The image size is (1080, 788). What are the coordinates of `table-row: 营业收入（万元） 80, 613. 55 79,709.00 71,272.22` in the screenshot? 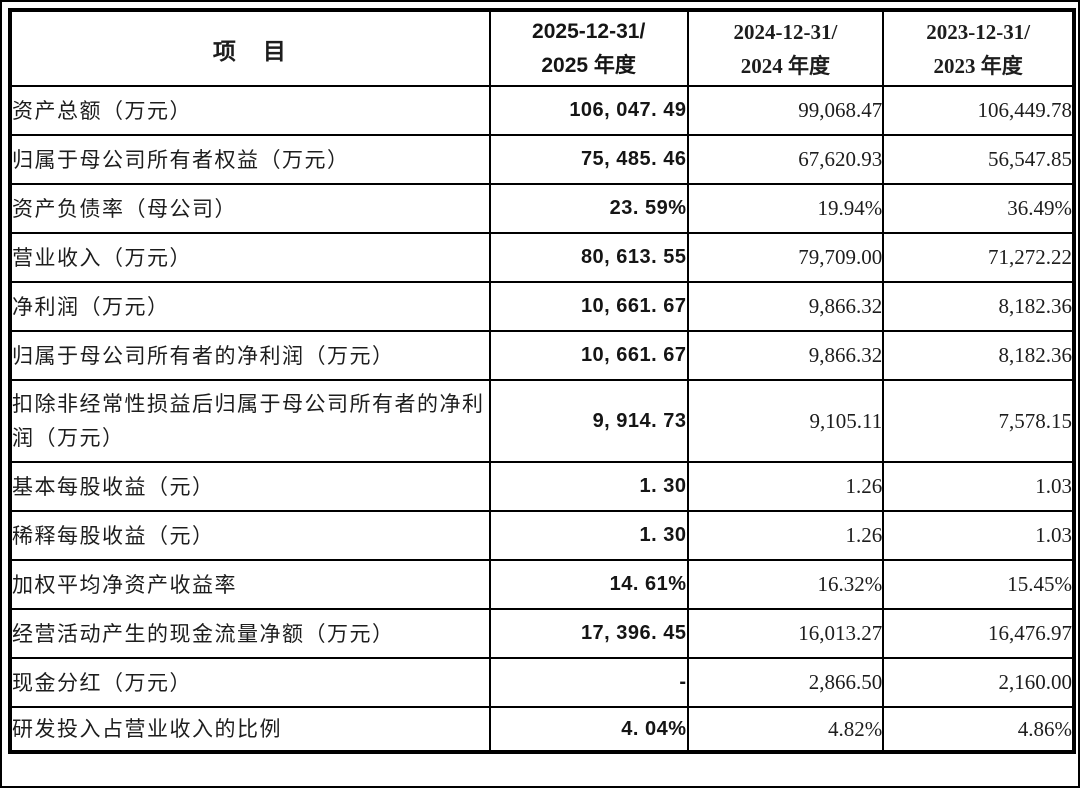 It's located at (542, 257).